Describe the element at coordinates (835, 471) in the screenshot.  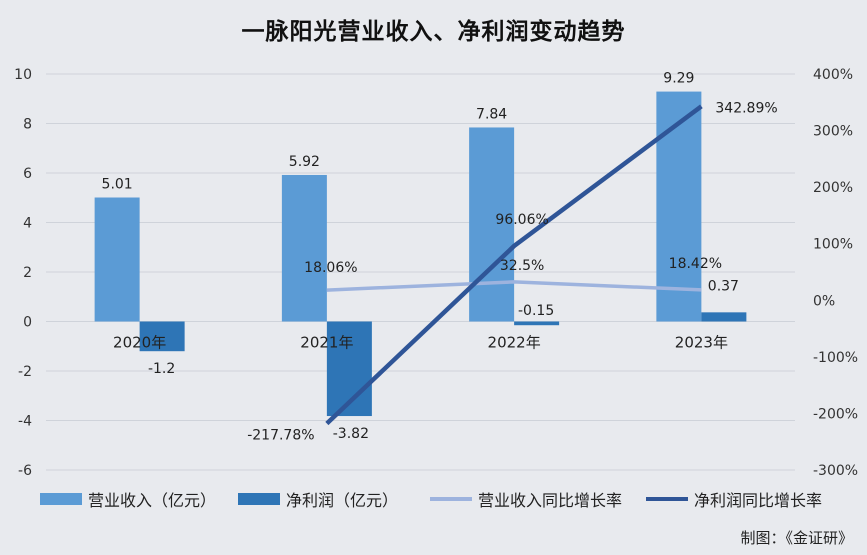
I see `y-right-tick-label: -300%` at that location.